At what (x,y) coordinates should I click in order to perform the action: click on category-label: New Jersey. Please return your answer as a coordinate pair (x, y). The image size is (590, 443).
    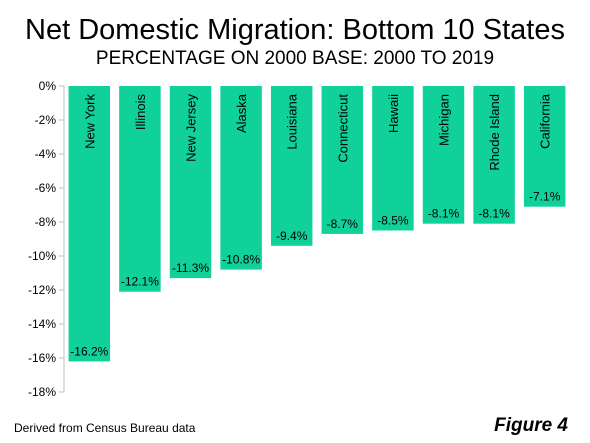
    Looking at the image, I should click on (191, 128).